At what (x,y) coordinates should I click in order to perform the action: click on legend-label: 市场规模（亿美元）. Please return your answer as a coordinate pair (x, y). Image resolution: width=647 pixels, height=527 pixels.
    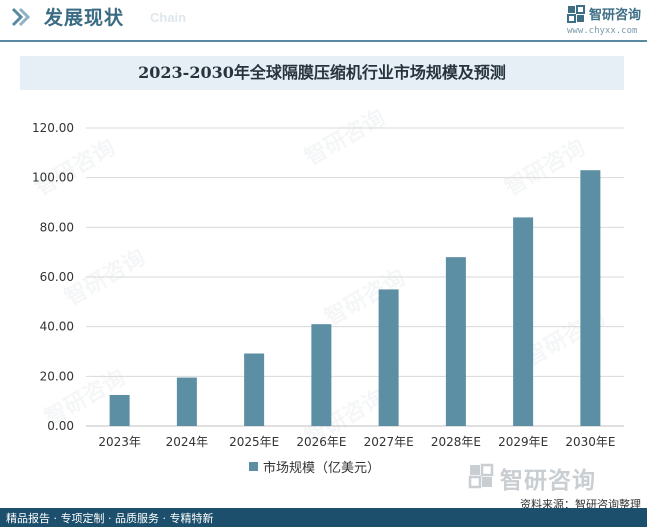
    Looking at the image, I should click on (322, 468).